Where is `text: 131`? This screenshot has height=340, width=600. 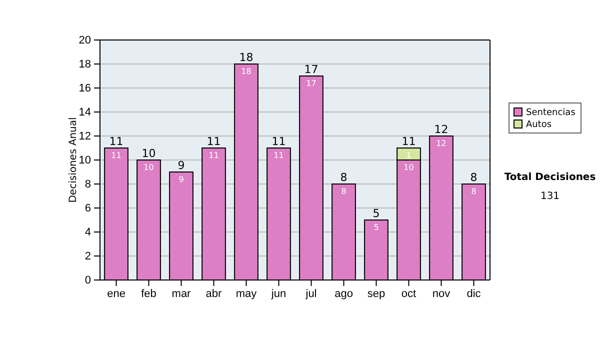 text: 131 is located at coordinates (550, 196).